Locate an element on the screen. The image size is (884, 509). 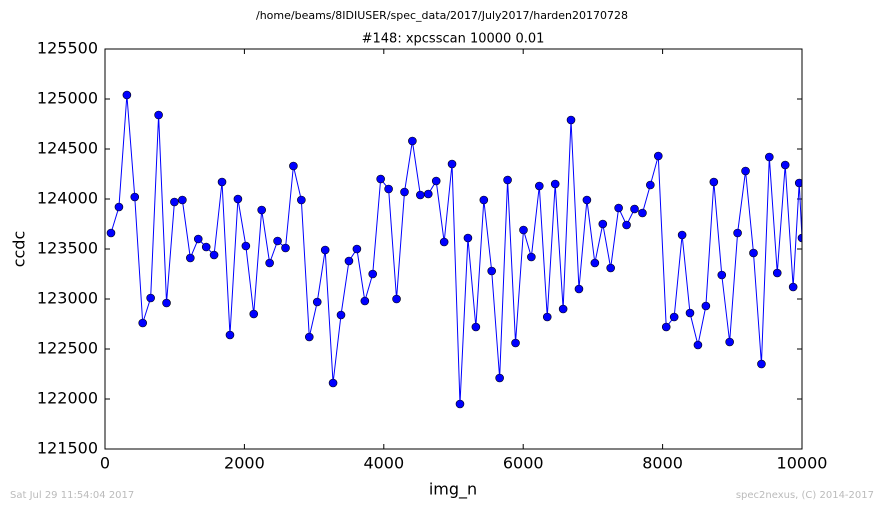
footer-right: spec2nexus, (C) 2014-2017 is located at coordinates (805, 495).